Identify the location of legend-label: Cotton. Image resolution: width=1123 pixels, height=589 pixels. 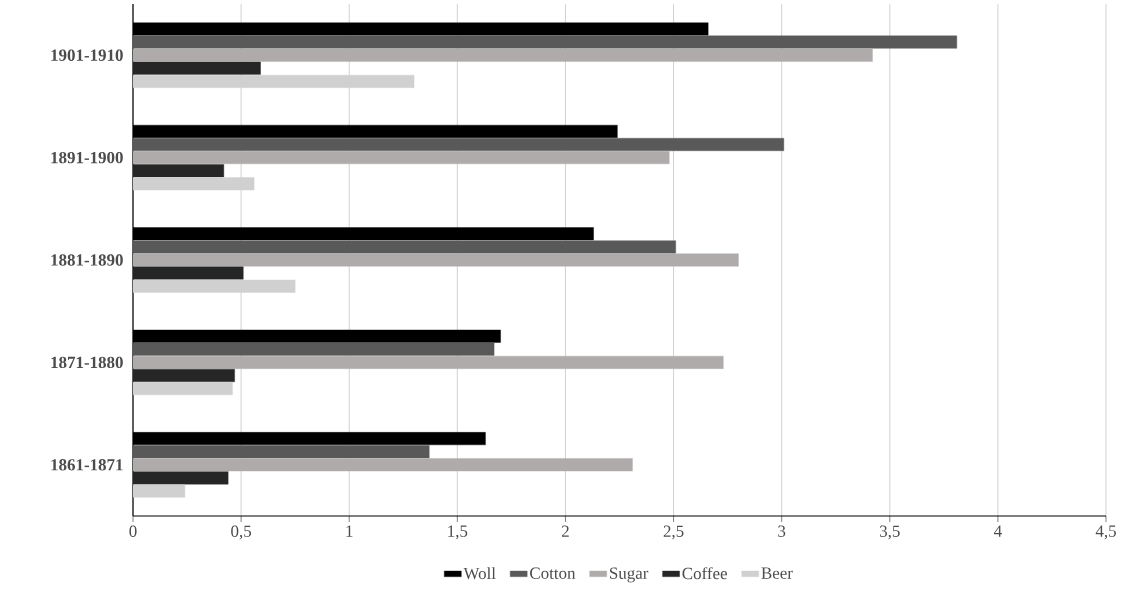
(553, 573).